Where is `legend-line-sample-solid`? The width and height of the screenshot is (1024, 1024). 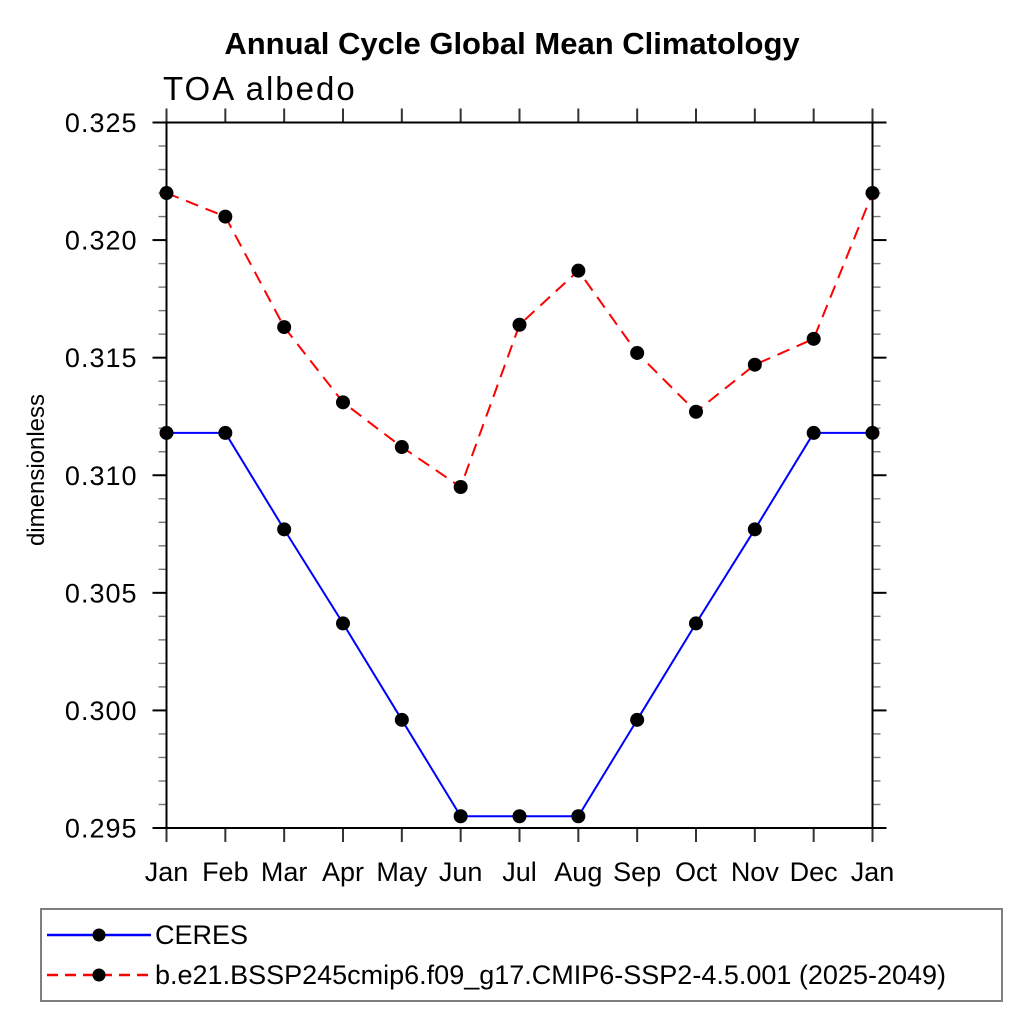 legend-line-sample-solid is located at coordinates (99, 935).